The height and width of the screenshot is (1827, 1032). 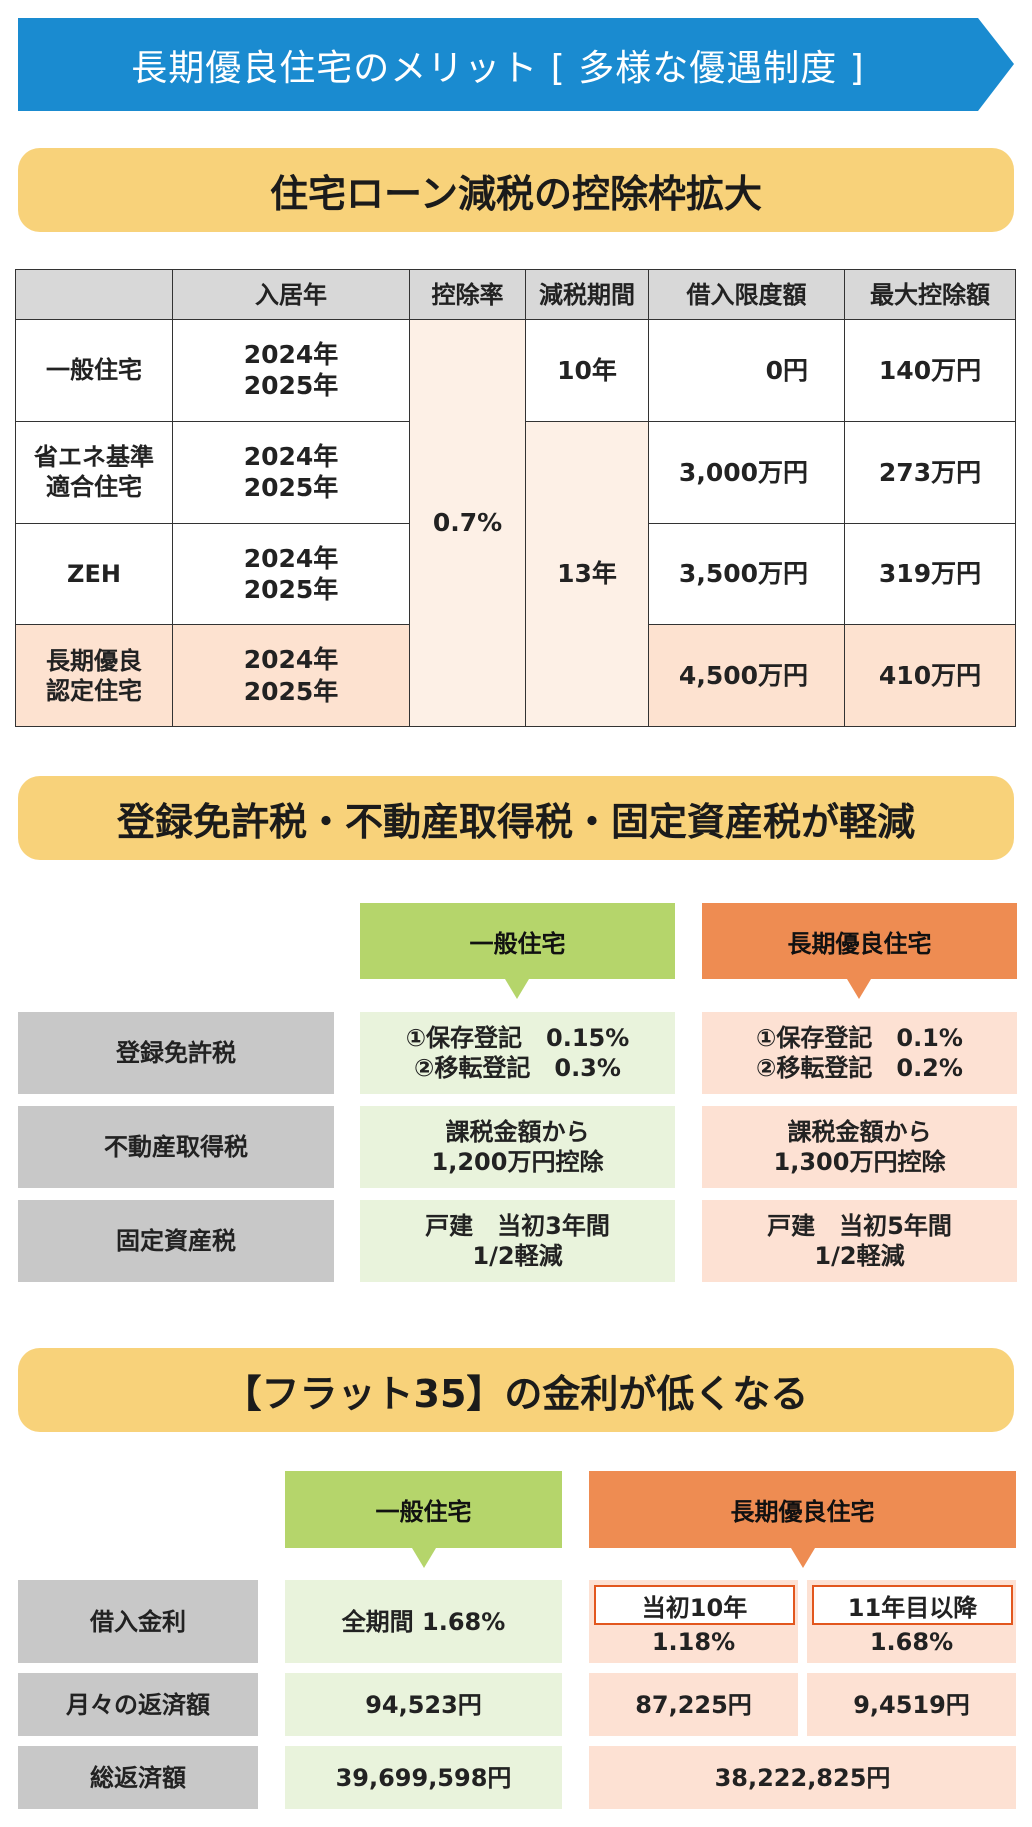 What do you see at coordinates (587, 294) in the screenshot?
I see `header-period: 減税期間` at bounding box center [587, 294].